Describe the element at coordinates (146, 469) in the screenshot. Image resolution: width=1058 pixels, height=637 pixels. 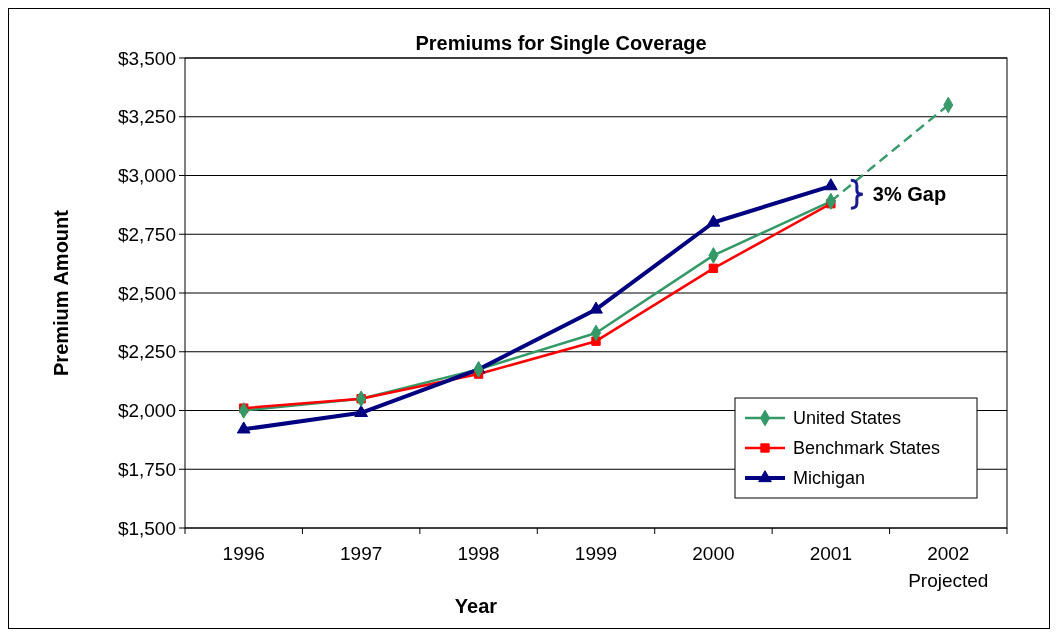
I see `y-tick-label: $1,750` at that location.